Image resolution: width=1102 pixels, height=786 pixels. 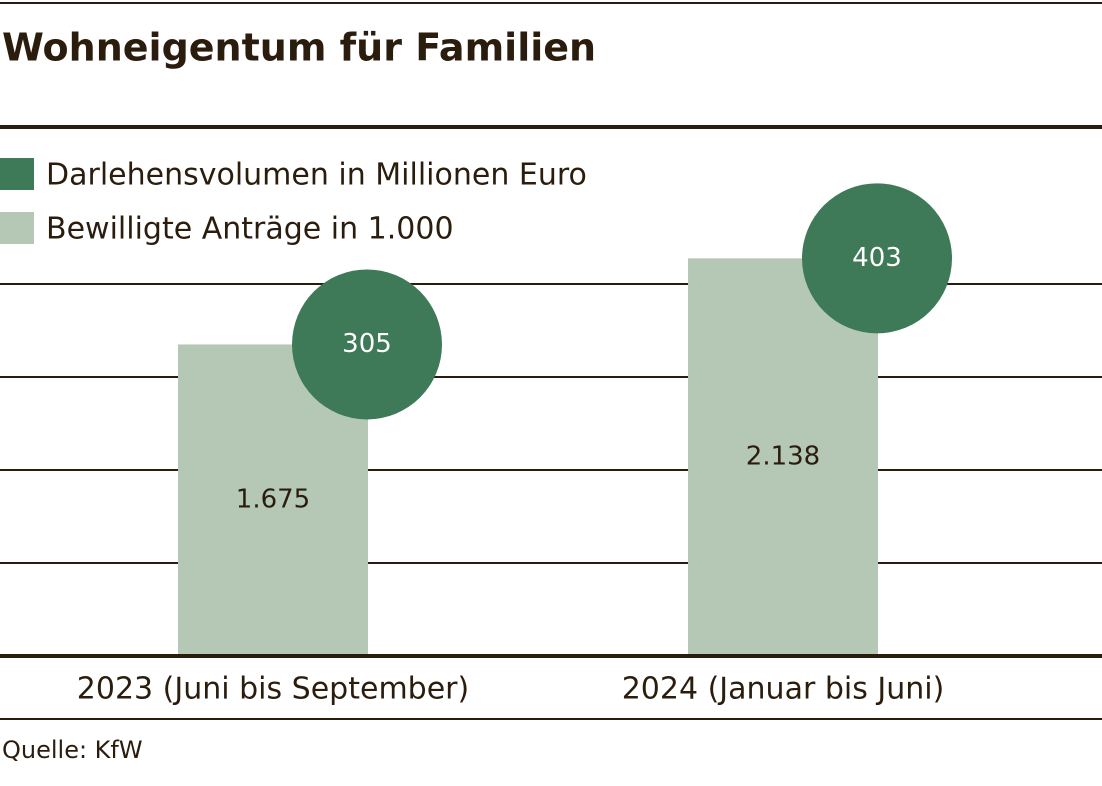 What do you see at coordinates (783, 689) in the screenshot?
I see `x-tick-label: 2024 (Januar bis Juni)` at bounding box center [783, 689].